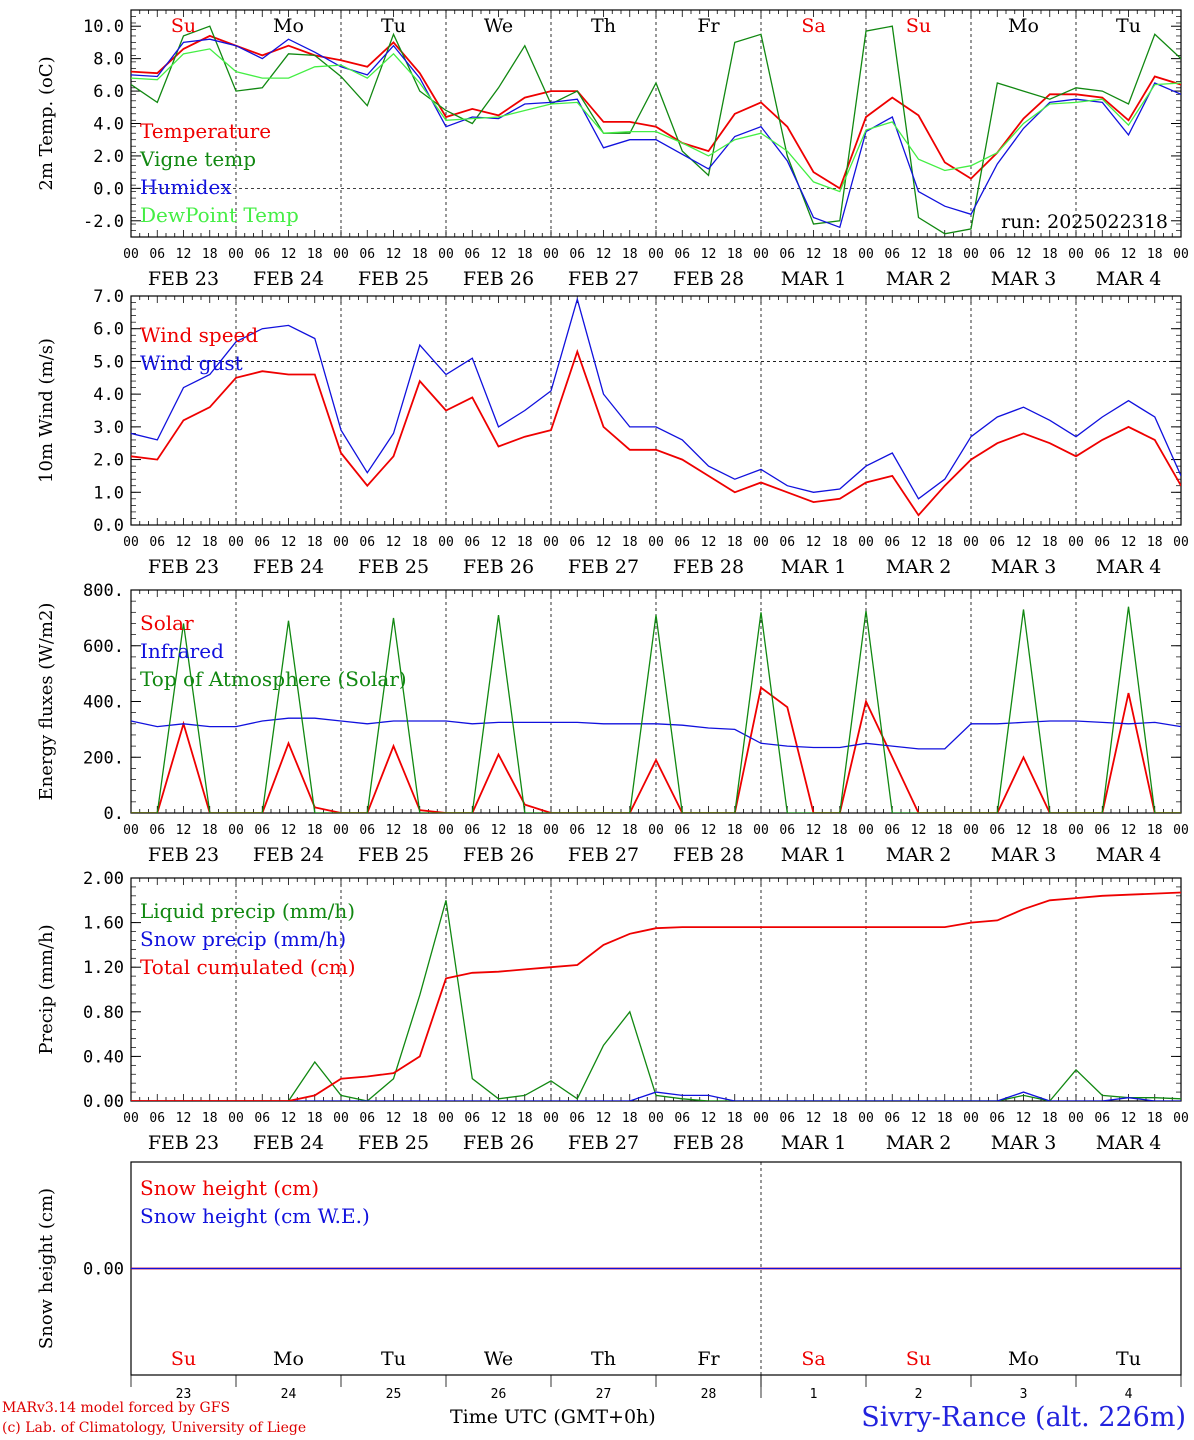 The image size is (1194, 1440). I want to click on day-number-label: 2, so click(919, 1393).